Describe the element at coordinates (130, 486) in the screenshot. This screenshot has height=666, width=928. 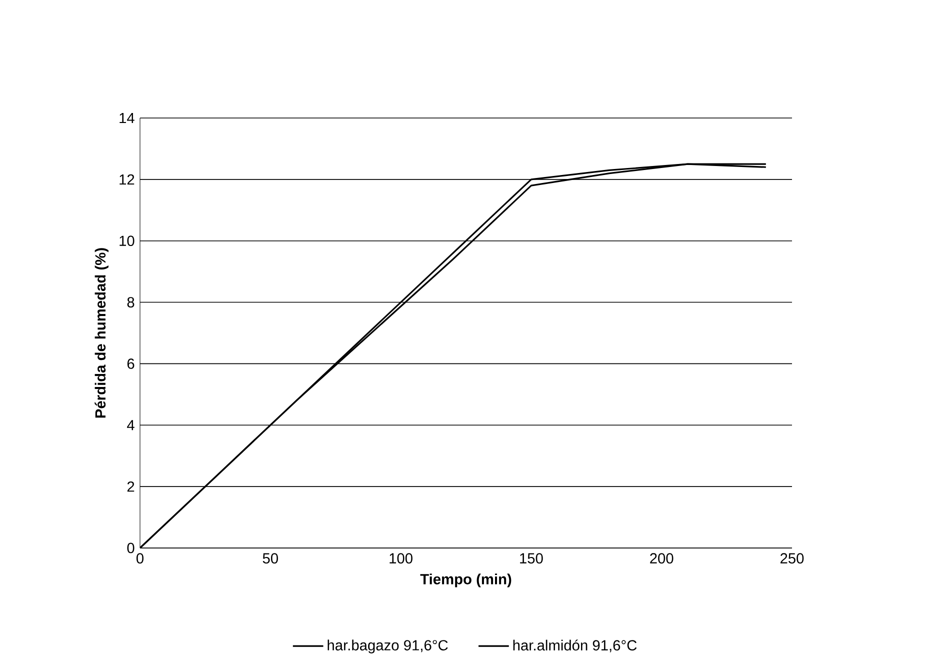
I see `y-tick-label: 2` at that location.